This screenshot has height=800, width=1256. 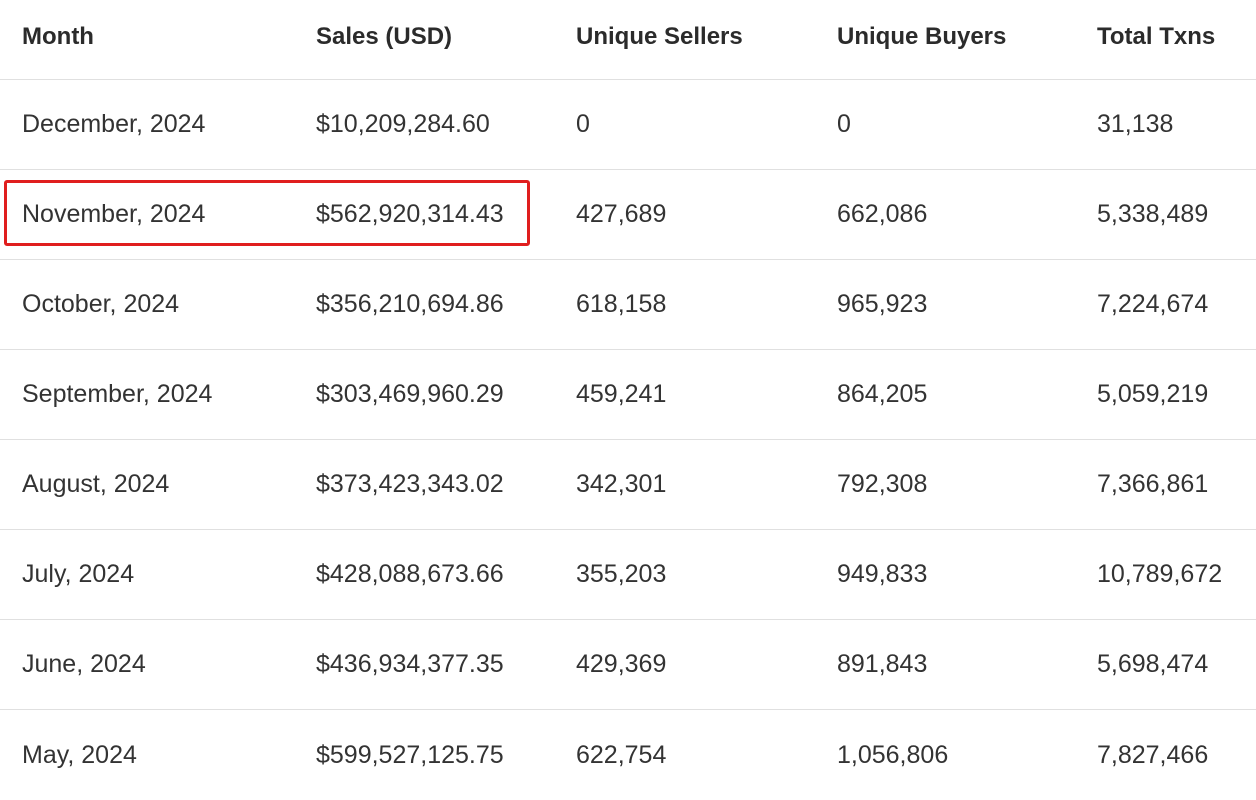 What do you see at coordinates (1156, 36) in the screenshot?
I see `header-total-txns: Total Txns` at bounding box center [1156, 36].